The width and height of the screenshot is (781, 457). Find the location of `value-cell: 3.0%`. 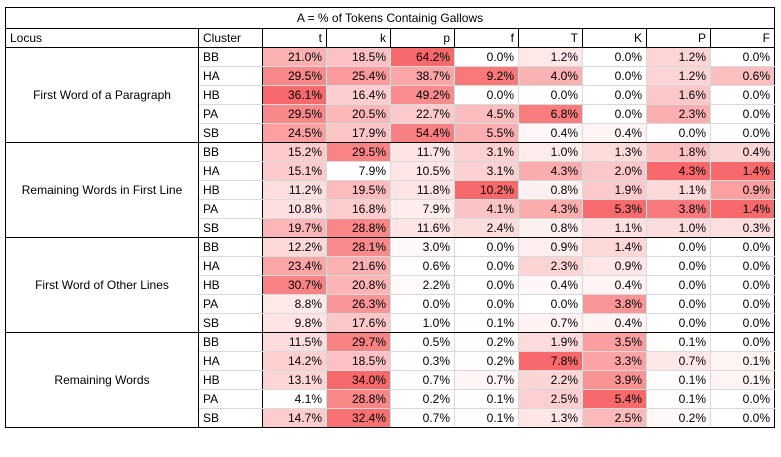

value-cell: 3.0% is located at coordinates (422, 247).